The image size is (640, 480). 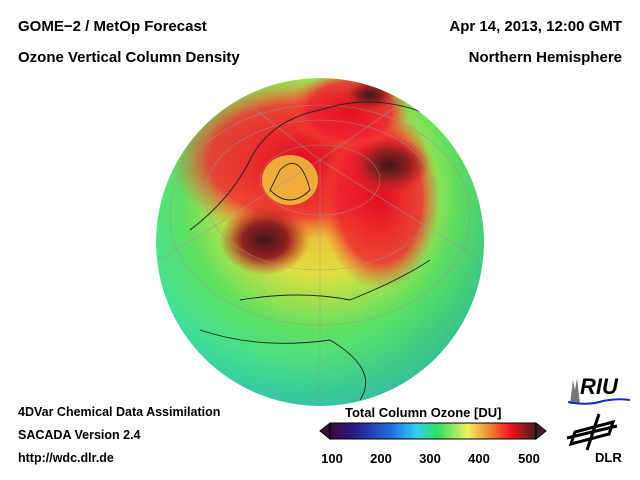 I want to click on colorbar-tick: 300, so click(x=430, y=458).